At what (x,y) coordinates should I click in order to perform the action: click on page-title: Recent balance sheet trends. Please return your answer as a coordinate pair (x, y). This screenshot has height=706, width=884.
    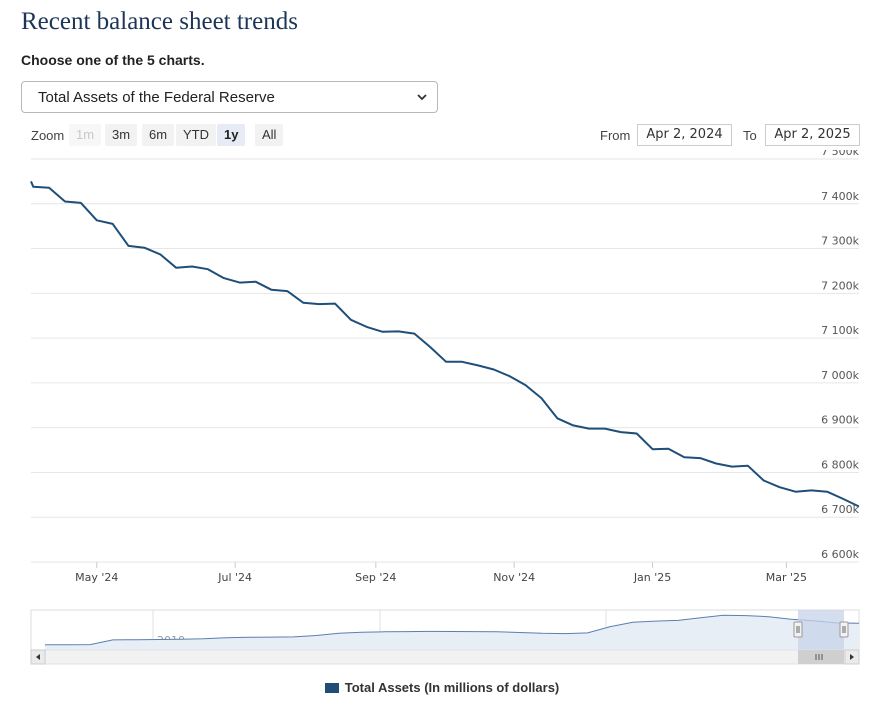
    Looking at the image, I should click on (159, 21).